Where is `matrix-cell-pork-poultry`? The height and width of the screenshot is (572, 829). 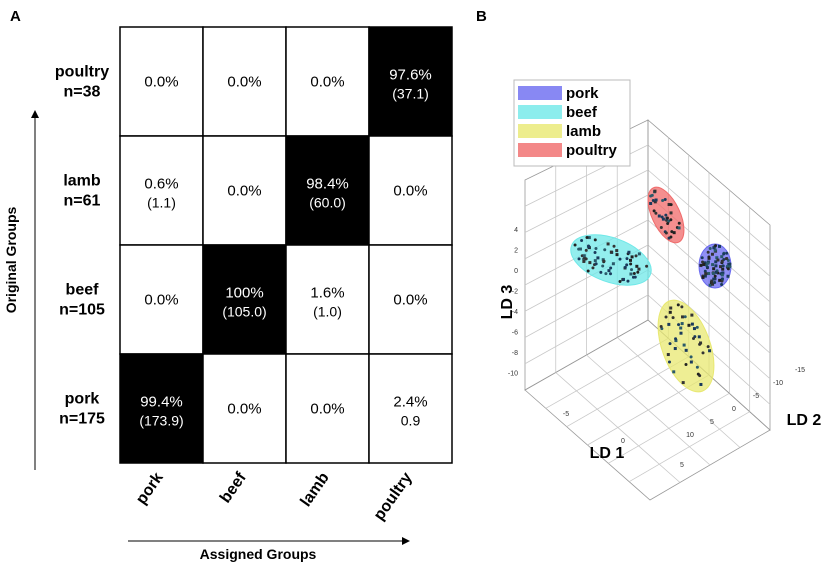 matrix-cell-pork-poultry is located at coordinates (410, 408).